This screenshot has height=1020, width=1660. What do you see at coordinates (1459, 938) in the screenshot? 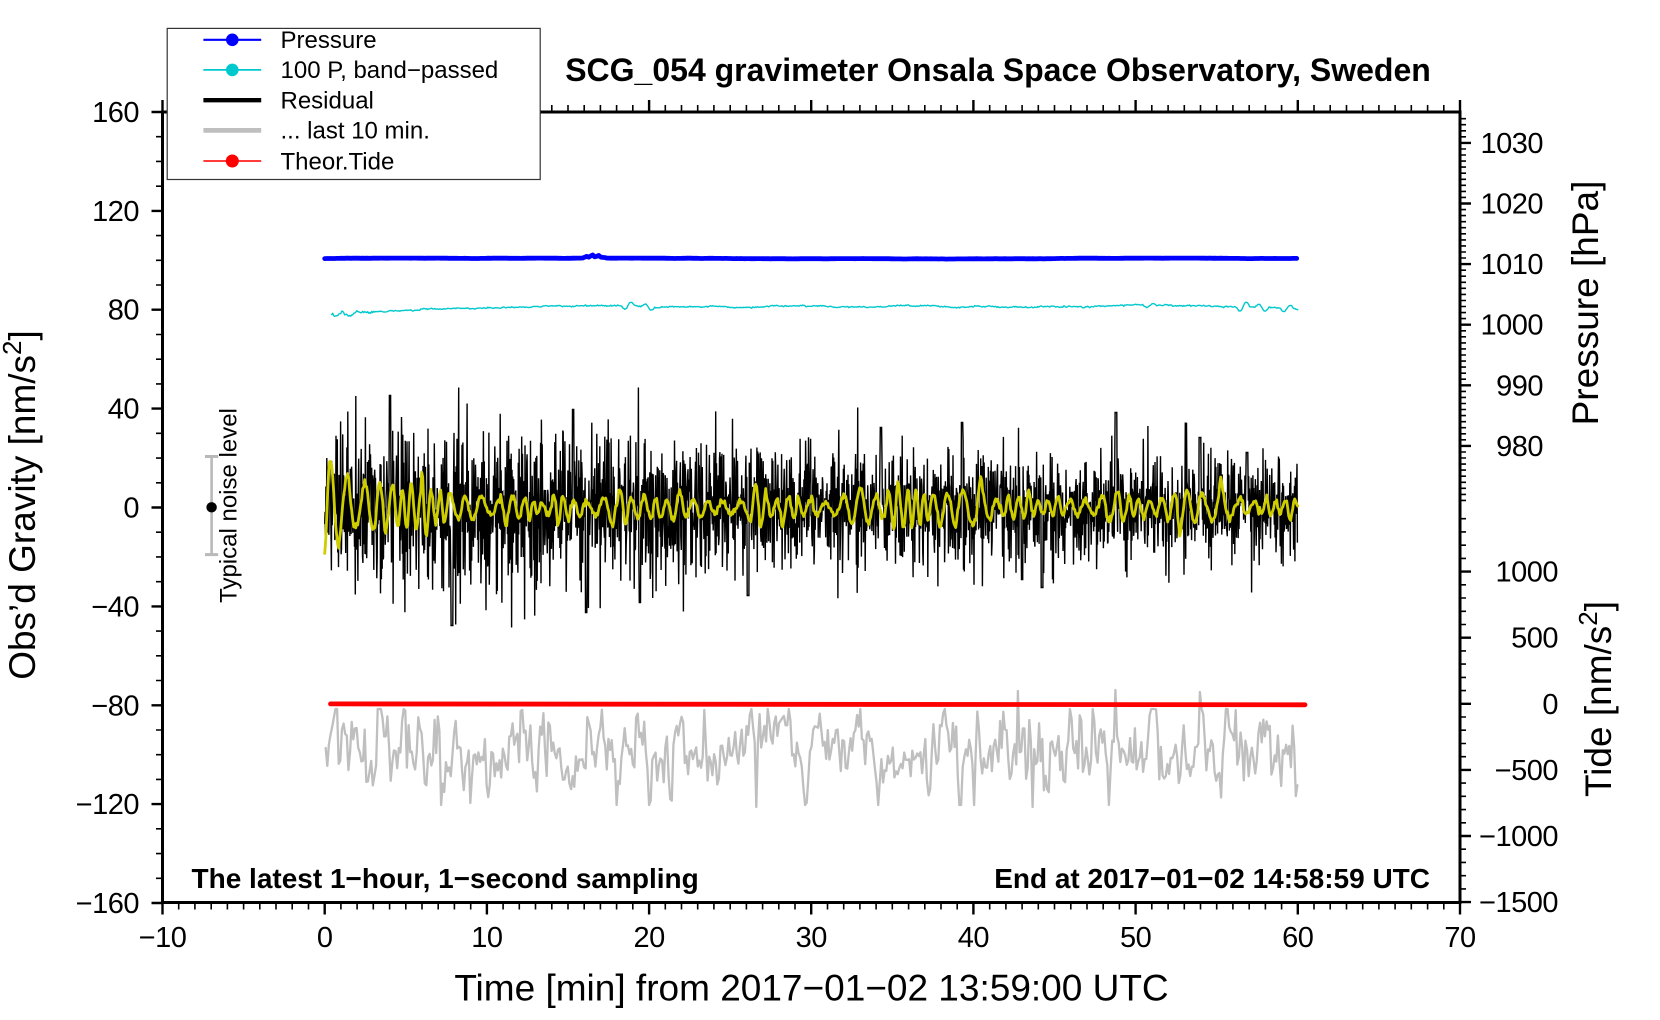
I see `svg-text: 70` at bounding box center [1459, 938].